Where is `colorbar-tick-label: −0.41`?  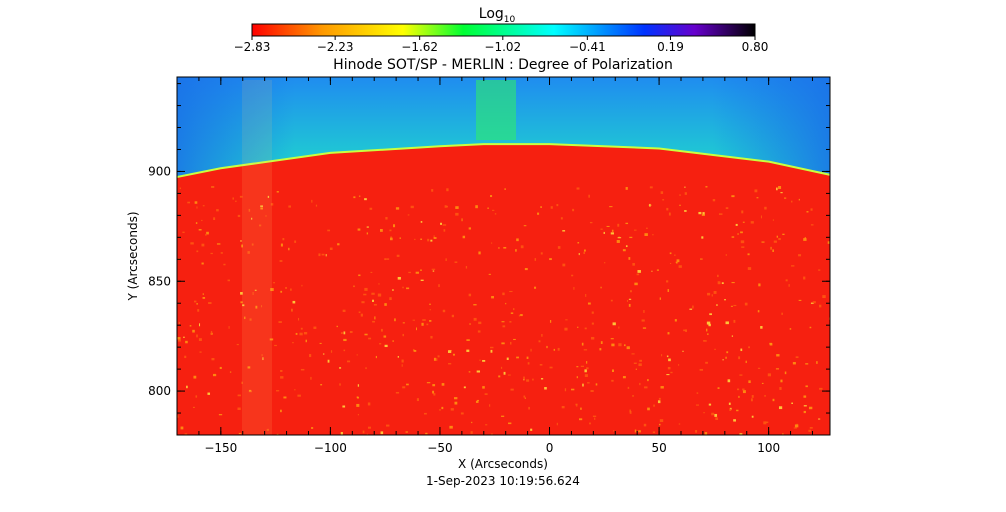
colorbar-tick-label: −0.41 is located at coordinates (587, 47).